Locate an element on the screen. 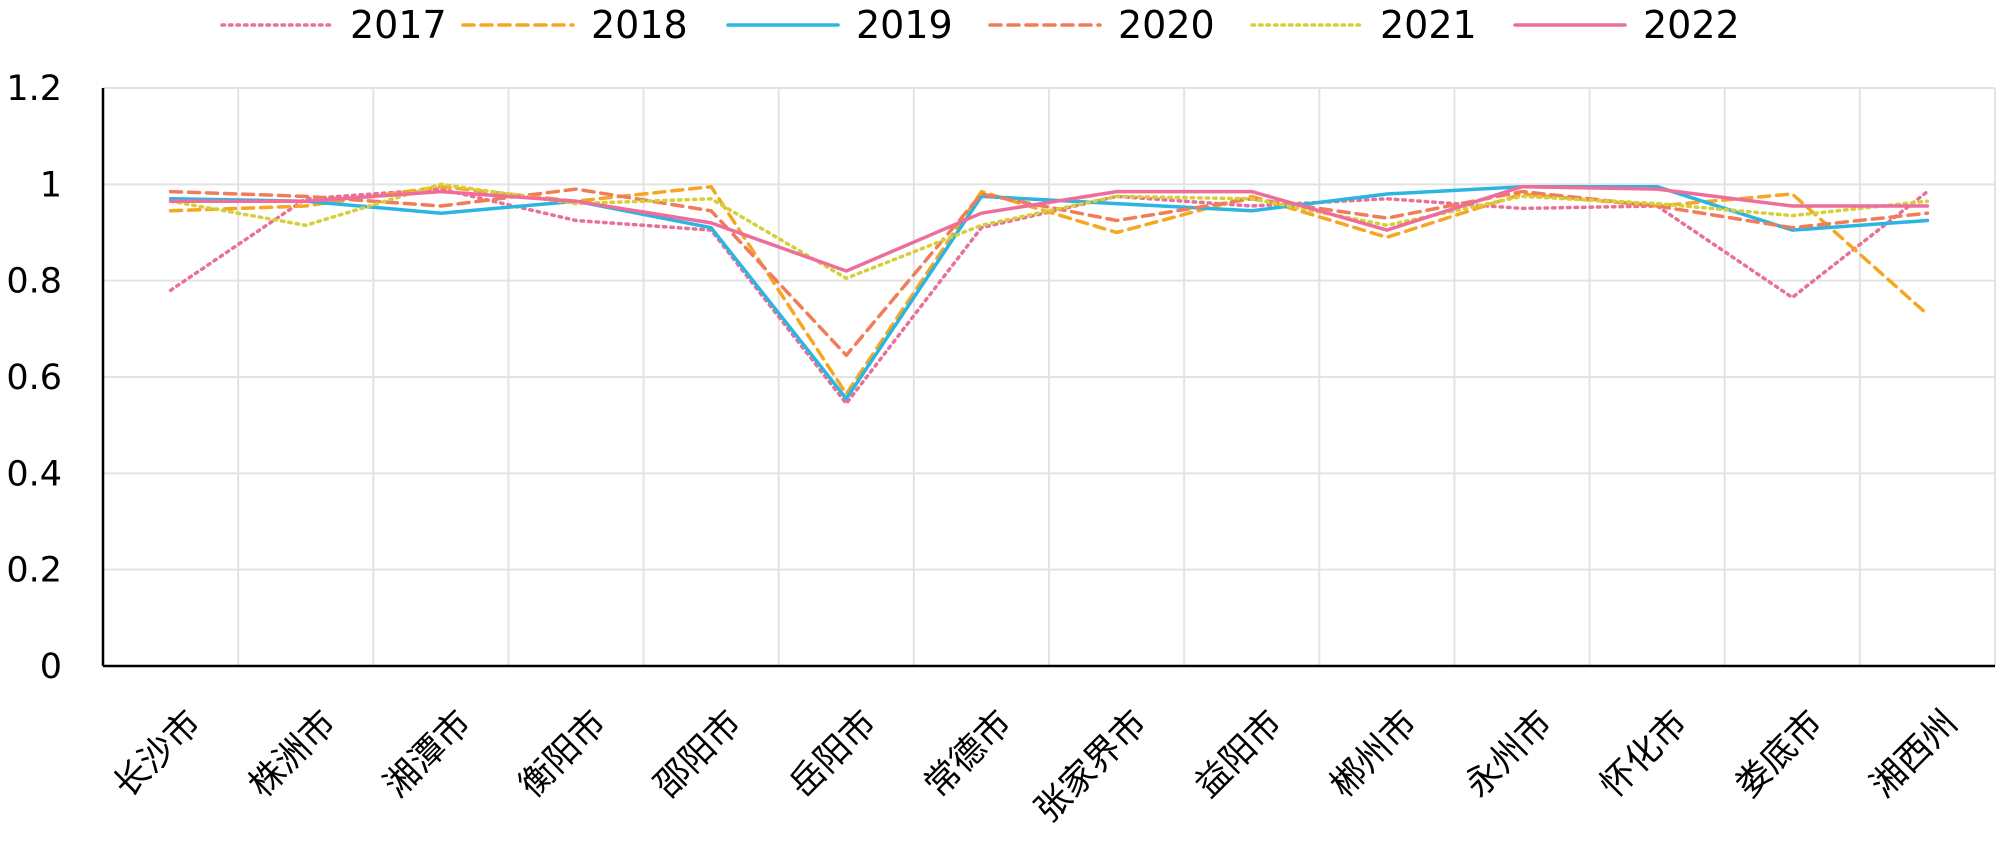 The height and width of the screenshot is (861, 2000). x-tick-label: 湘西州 is located at coordinates (1914, 754).